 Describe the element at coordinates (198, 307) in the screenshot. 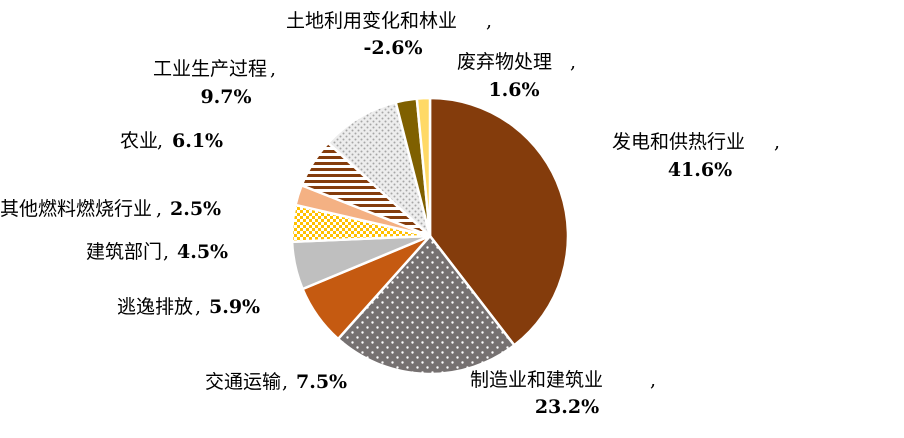

I see `label-fugitive-comma: ,` at that location.